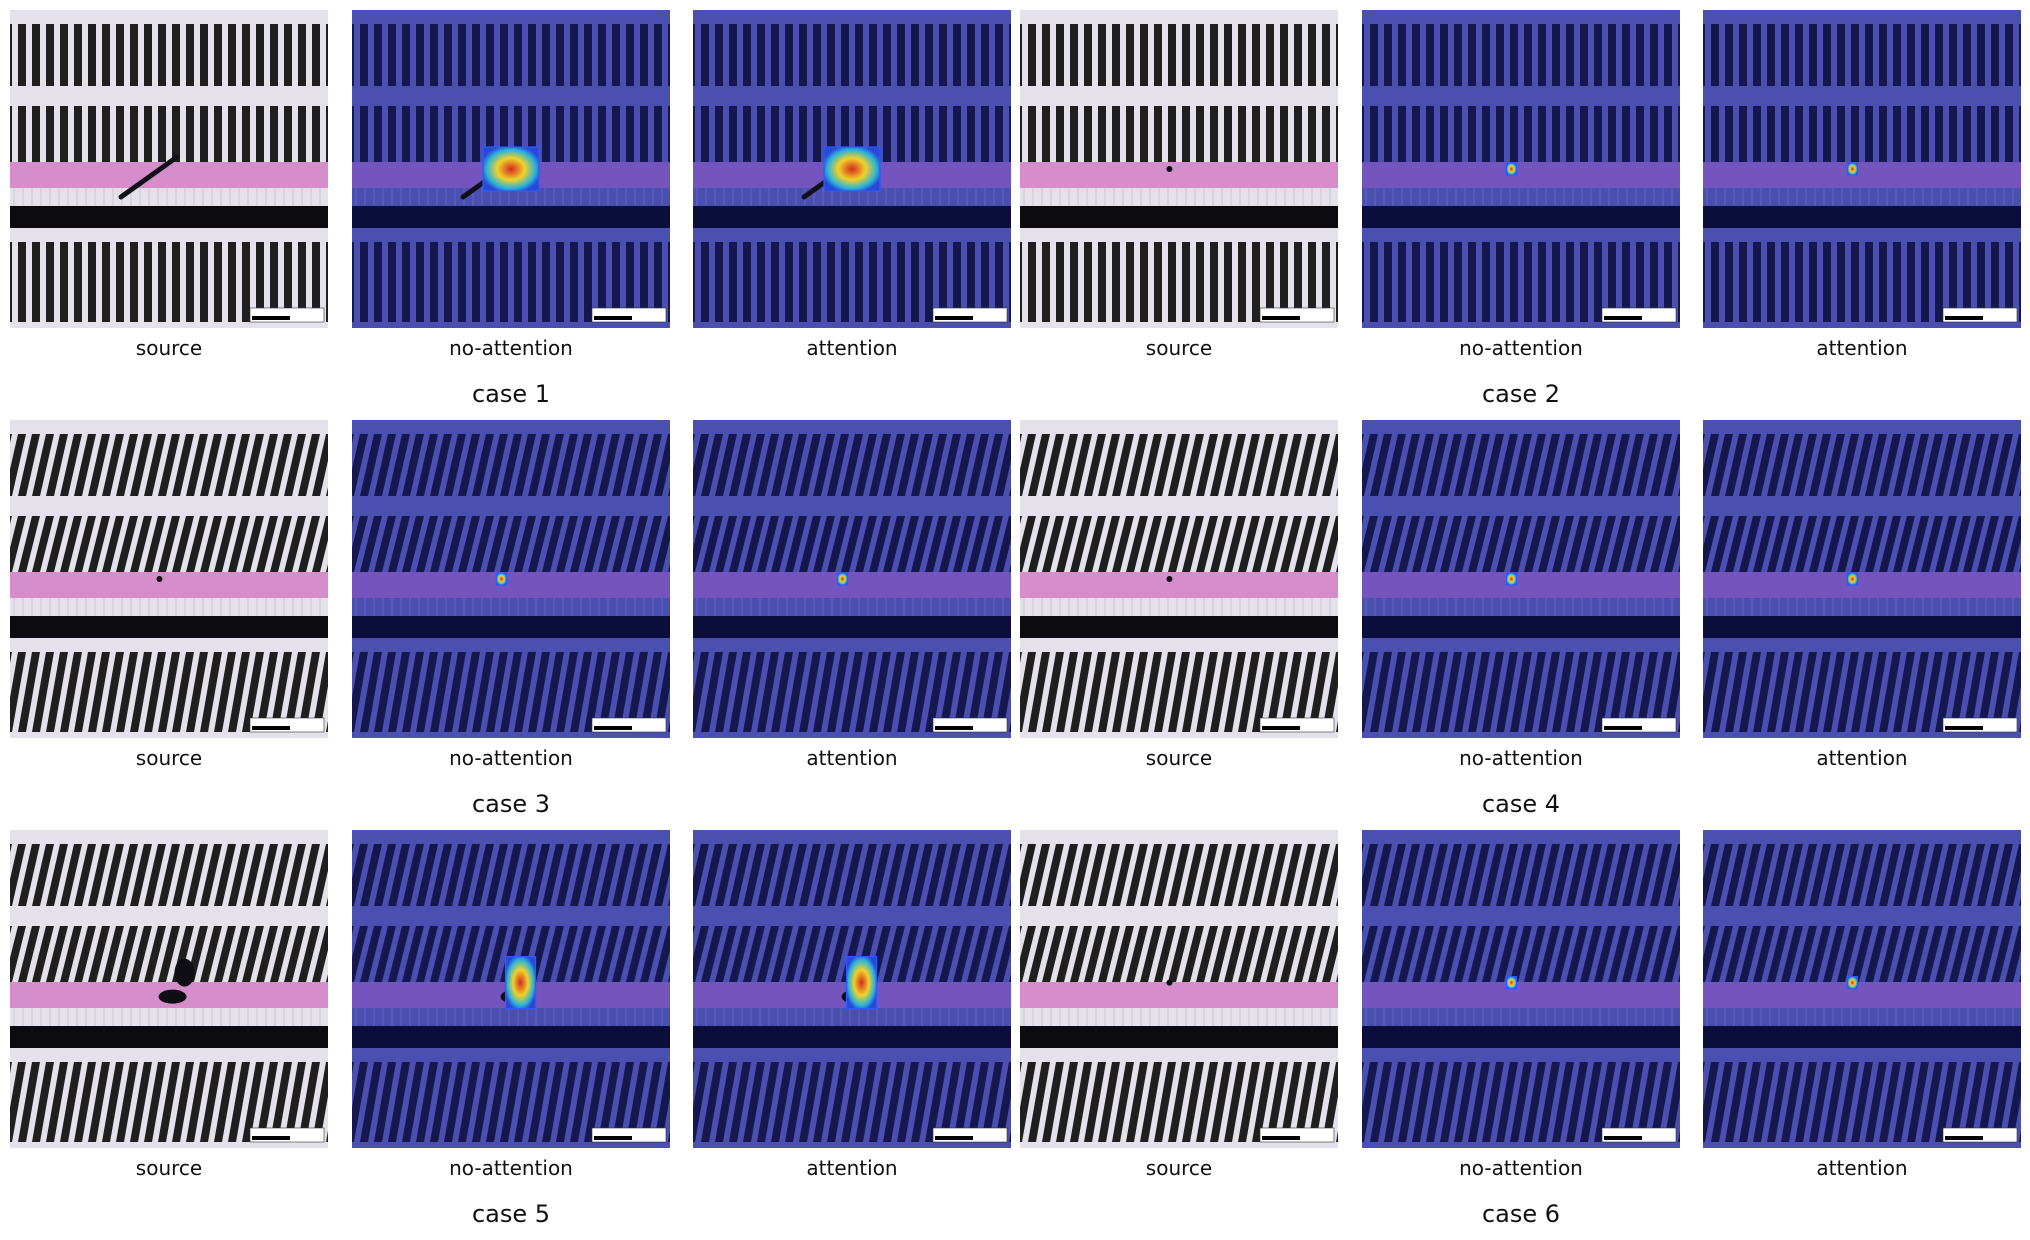  What do you see at coordinates (511, 804) in the screenshot?
I see `case-label: case 3` at bounding box center [511, 804].